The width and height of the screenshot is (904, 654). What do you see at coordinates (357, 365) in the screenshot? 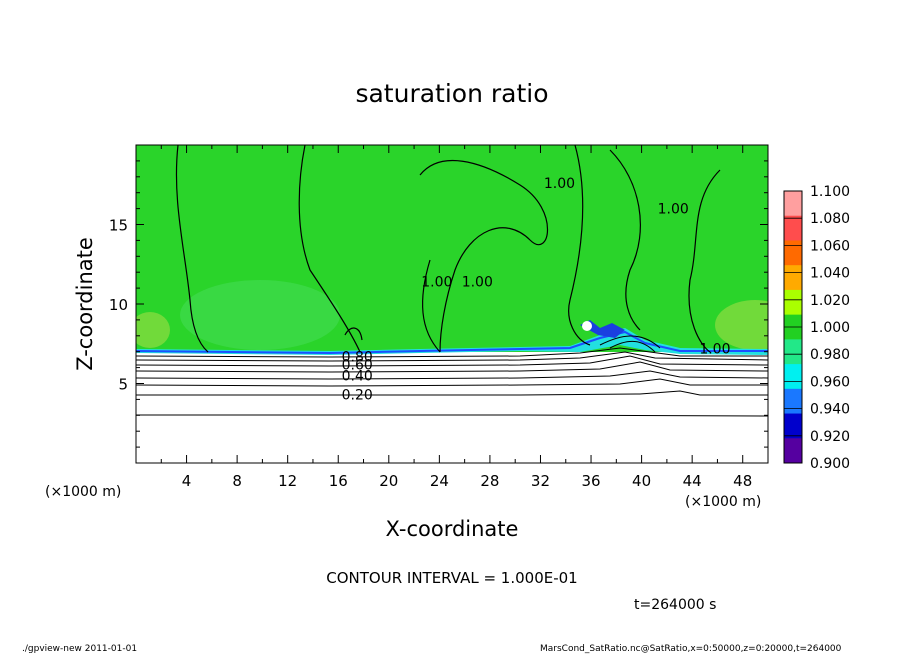
I see `contour-label: 0.60` at bounding box center [357, 365].